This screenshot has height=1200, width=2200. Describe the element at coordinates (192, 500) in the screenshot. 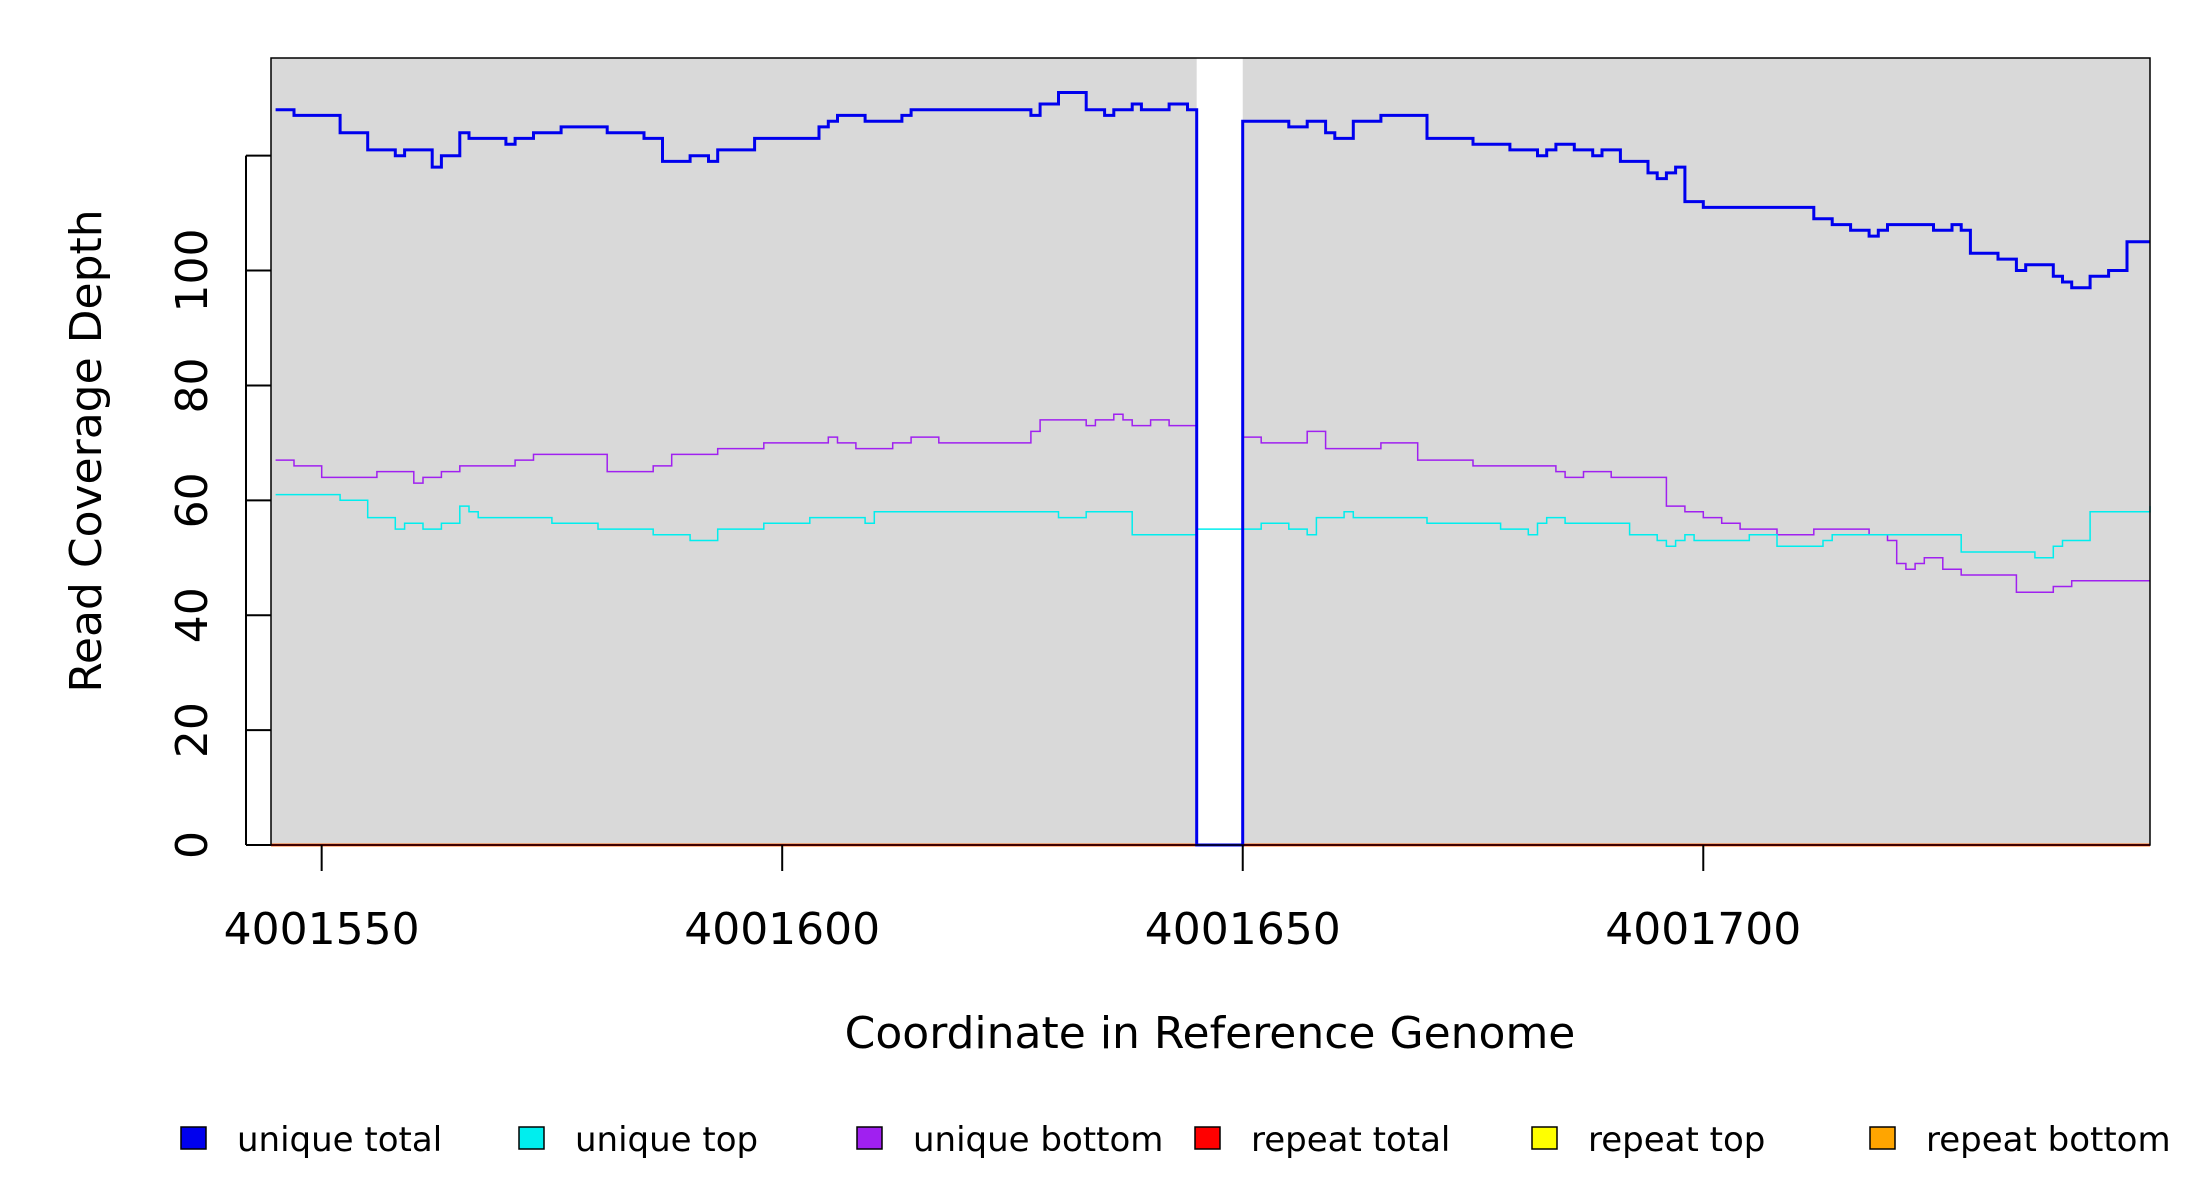

I see `y-tick-label: 60` at that location.